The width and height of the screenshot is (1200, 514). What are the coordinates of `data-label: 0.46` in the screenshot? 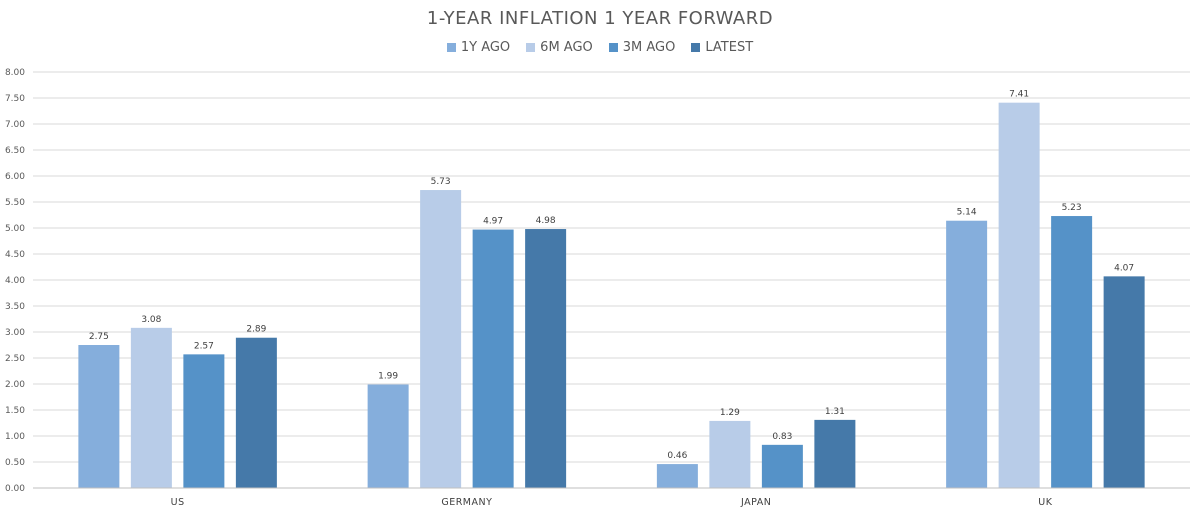 It's located at (677, 456).